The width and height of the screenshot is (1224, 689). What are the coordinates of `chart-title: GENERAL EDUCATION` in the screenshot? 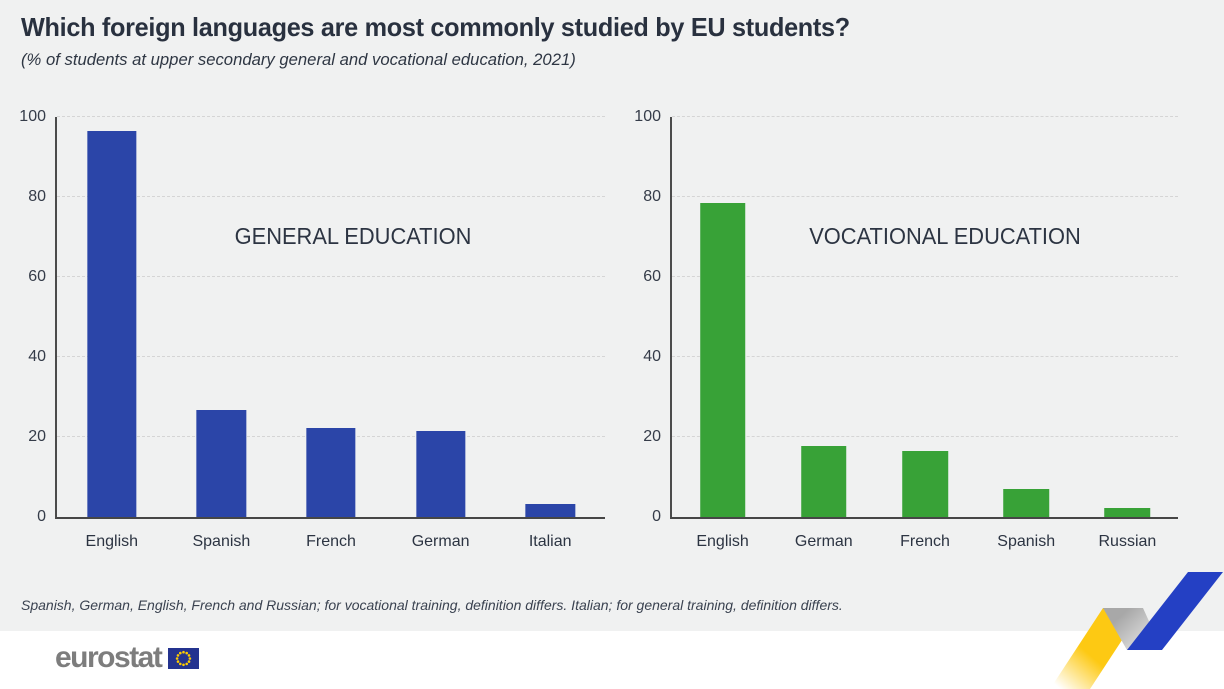 It's located at (353, 236).